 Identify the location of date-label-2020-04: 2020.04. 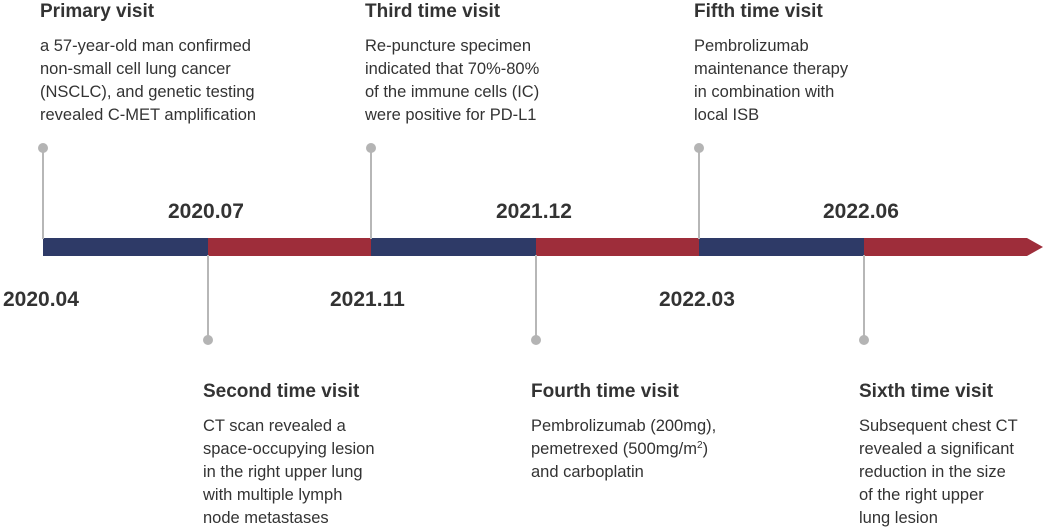
(41, 299).